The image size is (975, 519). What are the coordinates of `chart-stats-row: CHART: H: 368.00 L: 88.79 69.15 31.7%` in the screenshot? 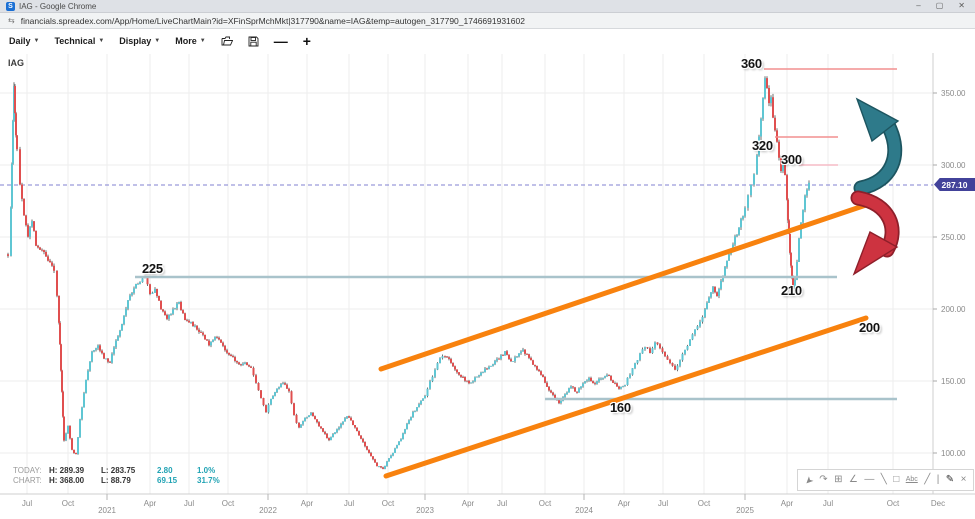 It's located at (116, 481).